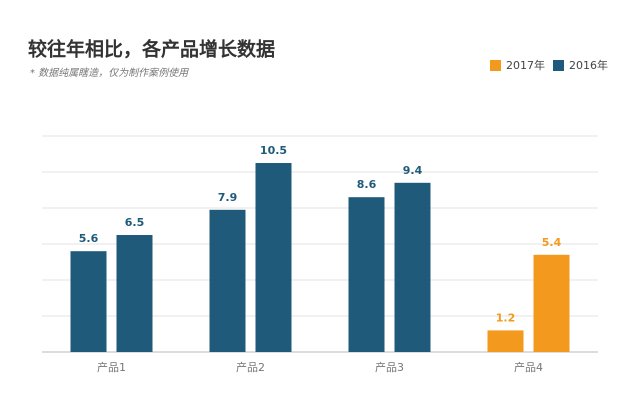 The width and height of the screenshot is (640, 415). I want to click on value-label: 10.5, so click(273, 150).